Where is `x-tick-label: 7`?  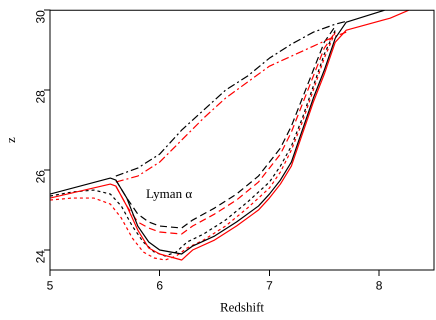 x-tick-label: 7 is located at coordinates (270, 285).